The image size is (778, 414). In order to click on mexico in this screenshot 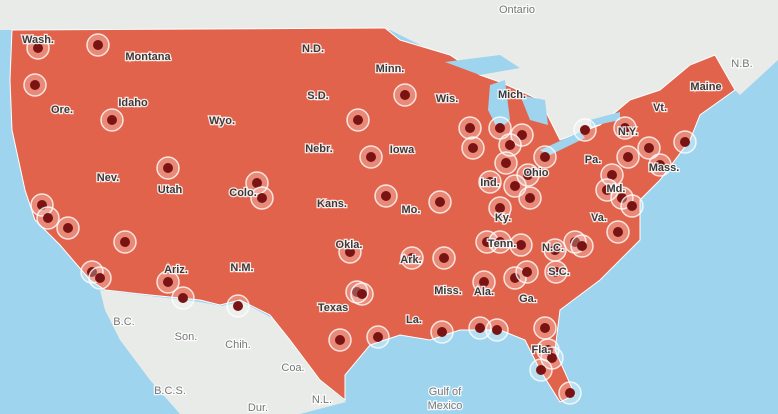, I will do `click(223, 352)`.